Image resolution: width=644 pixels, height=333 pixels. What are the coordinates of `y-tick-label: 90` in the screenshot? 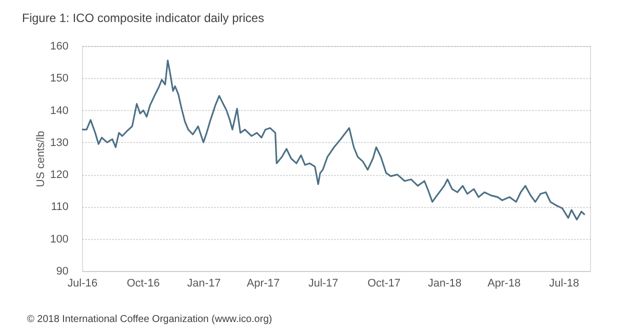 It's located at (62, 272).